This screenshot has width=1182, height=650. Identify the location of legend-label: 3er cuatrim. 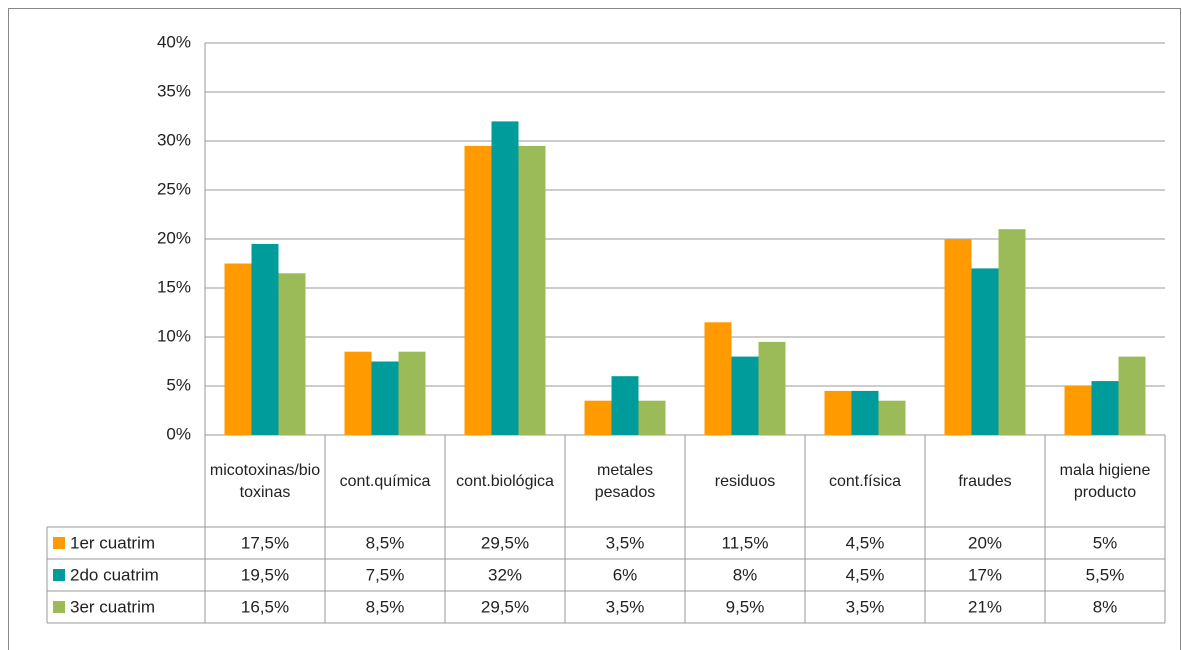
(112, 606).